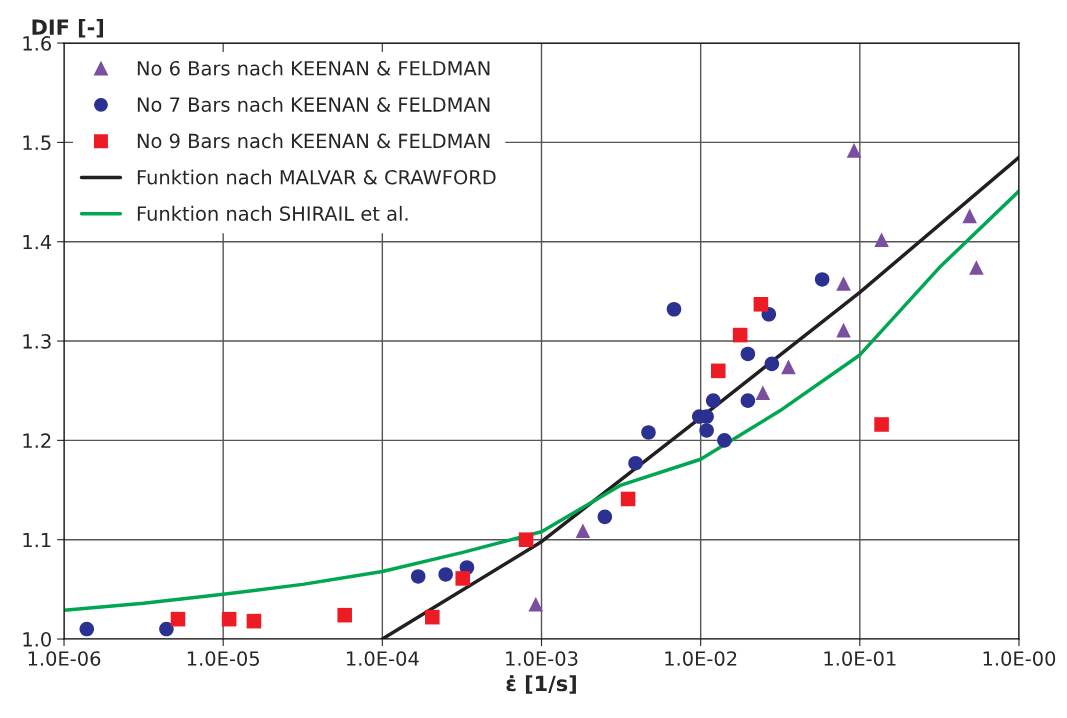 The width and height of the screenshot is (1067, 718). I want to click on legend-label: No 6 Bars nach KEENAN & FELDMAN, so click(313, 68).